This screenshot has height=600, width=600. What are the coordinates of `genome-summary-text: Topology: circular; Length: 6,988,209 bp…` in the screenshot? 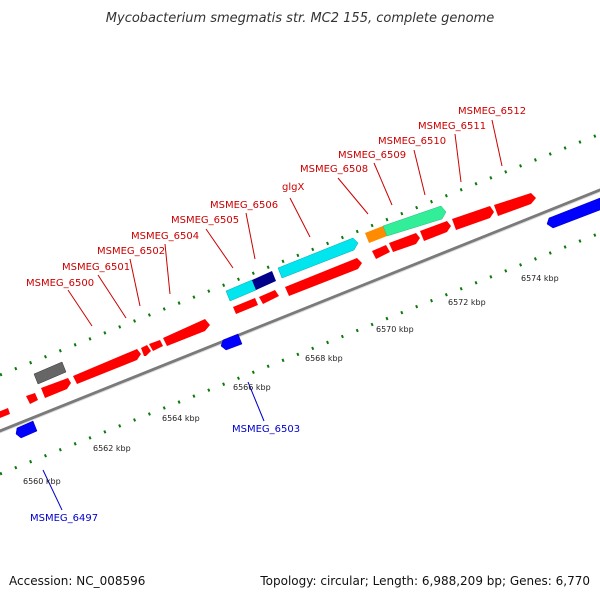 It's located at (424, 581).